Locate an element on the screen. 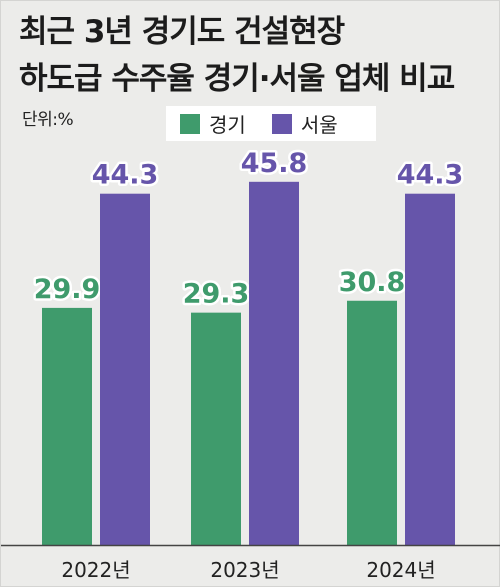  legend-item-seoul: 서울 is located at coordinates (304, 123).